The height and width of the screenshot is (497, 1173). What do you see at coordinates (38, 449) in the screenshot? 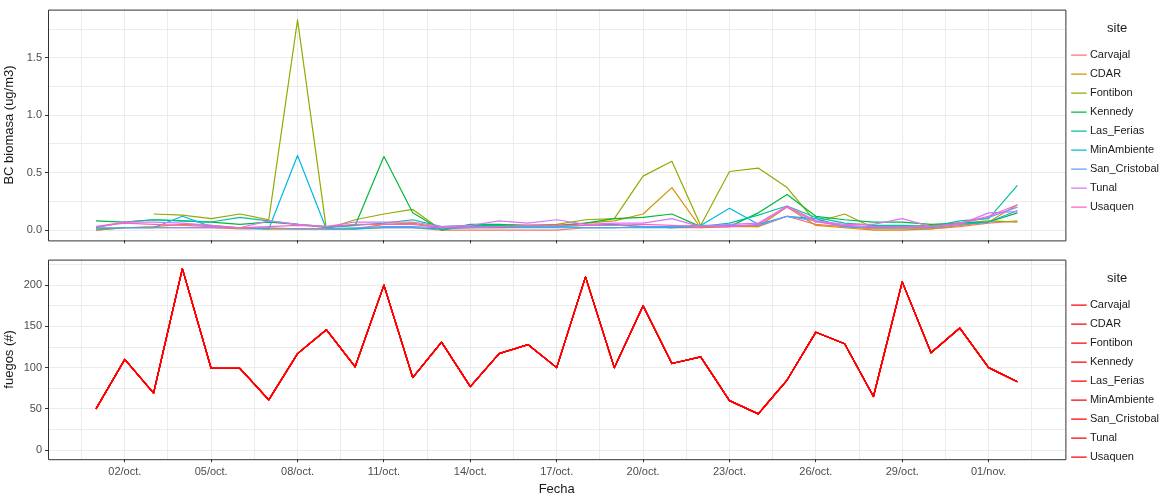
I see `y-tick-label: 0` at bounding box center [38, 449].